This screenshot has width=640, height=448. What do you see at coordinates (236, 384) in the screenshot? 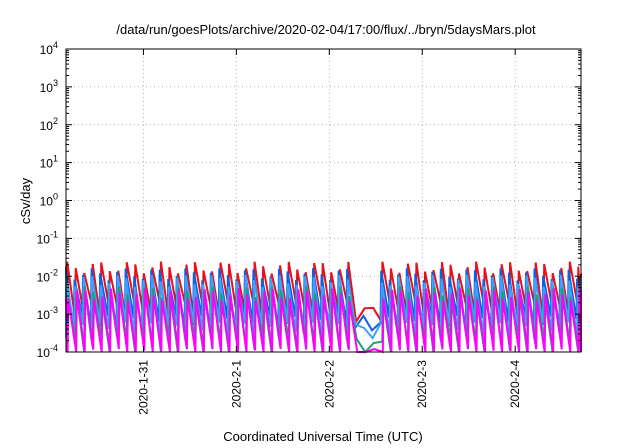
I see `x-tick-label: 2020-2-1` at bounding box center [236, 384].